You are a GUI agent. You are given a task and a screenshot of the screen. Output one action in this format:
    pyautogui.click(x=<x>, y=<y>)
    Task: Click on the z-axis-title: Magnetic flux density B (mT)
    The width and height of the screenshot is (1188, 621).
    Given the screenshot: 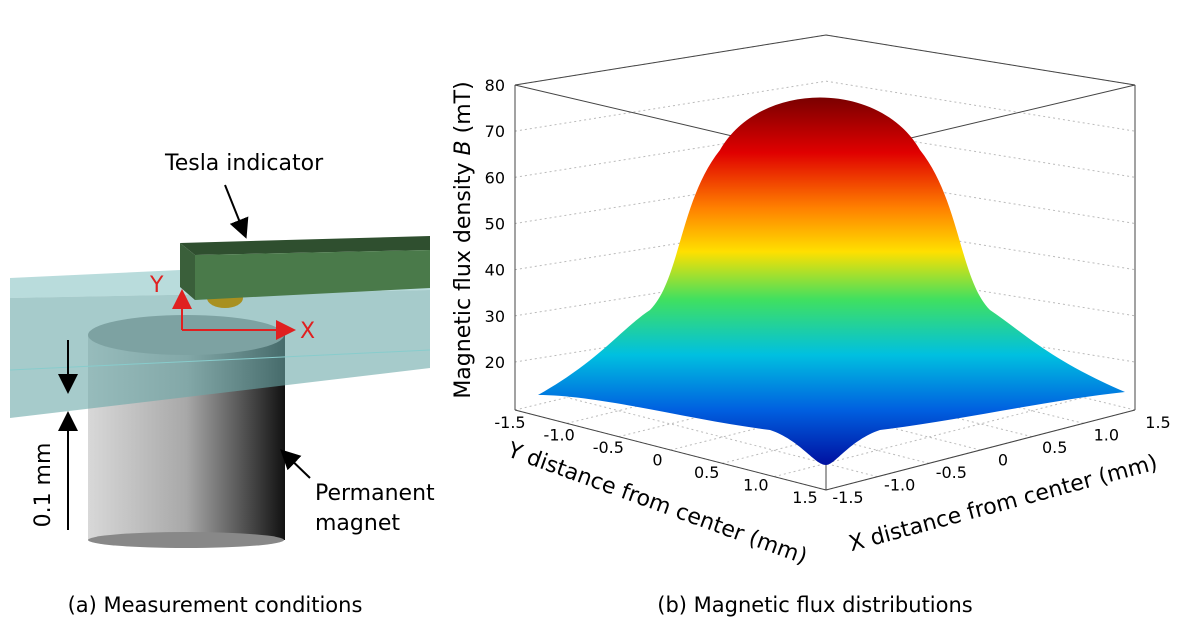 What is the action you would take?
    pyautogui.click(x=463, y=239)
    